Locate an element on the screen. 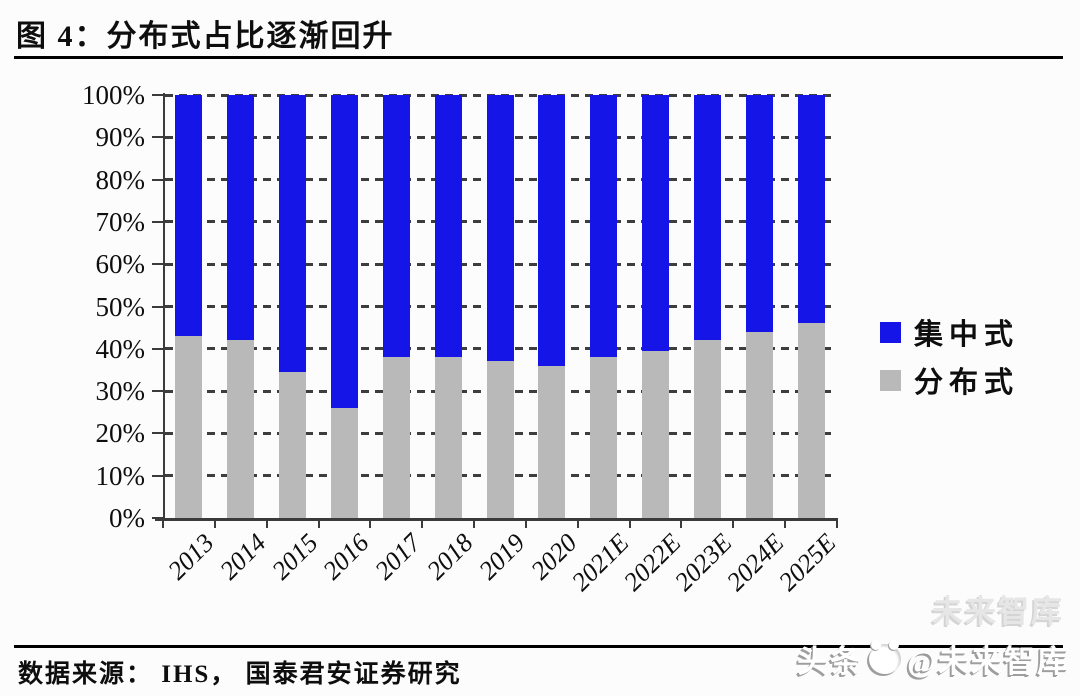 The width and height of the screenshot is (1080, 696). x-axis-label-2023E: 2023E is located at coordinates (703, 562).